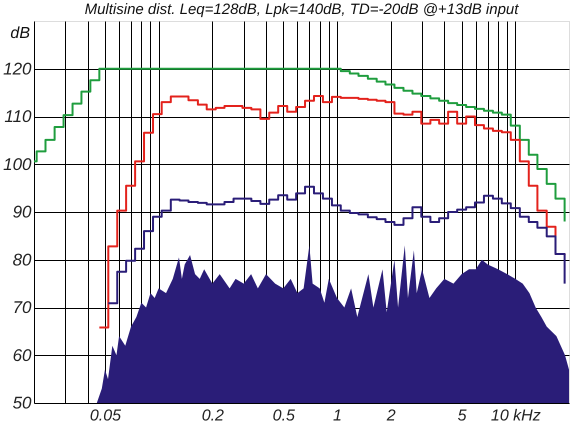 This screenshot has width=580, height=432. Describe the element at coordinates (213, 416) in the screenshot. I see `x-tick-label: 0.2` at that location.